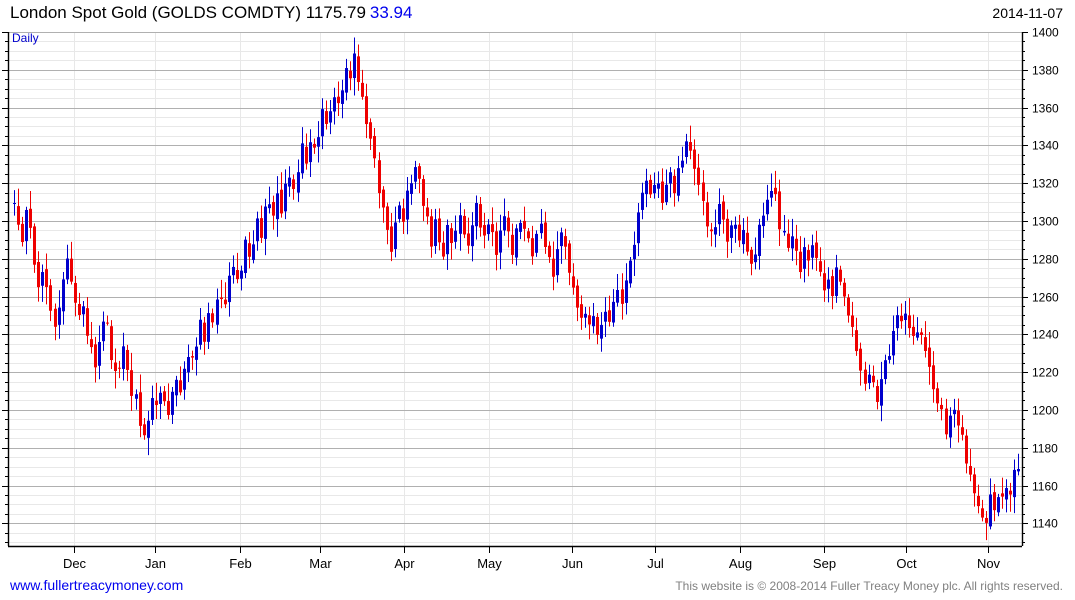 The image size is (1075, 600). What do you see at coordinates (989, 563) in the screenshot?
I see `svg-text: Nov` at bounding box center [989, 563].